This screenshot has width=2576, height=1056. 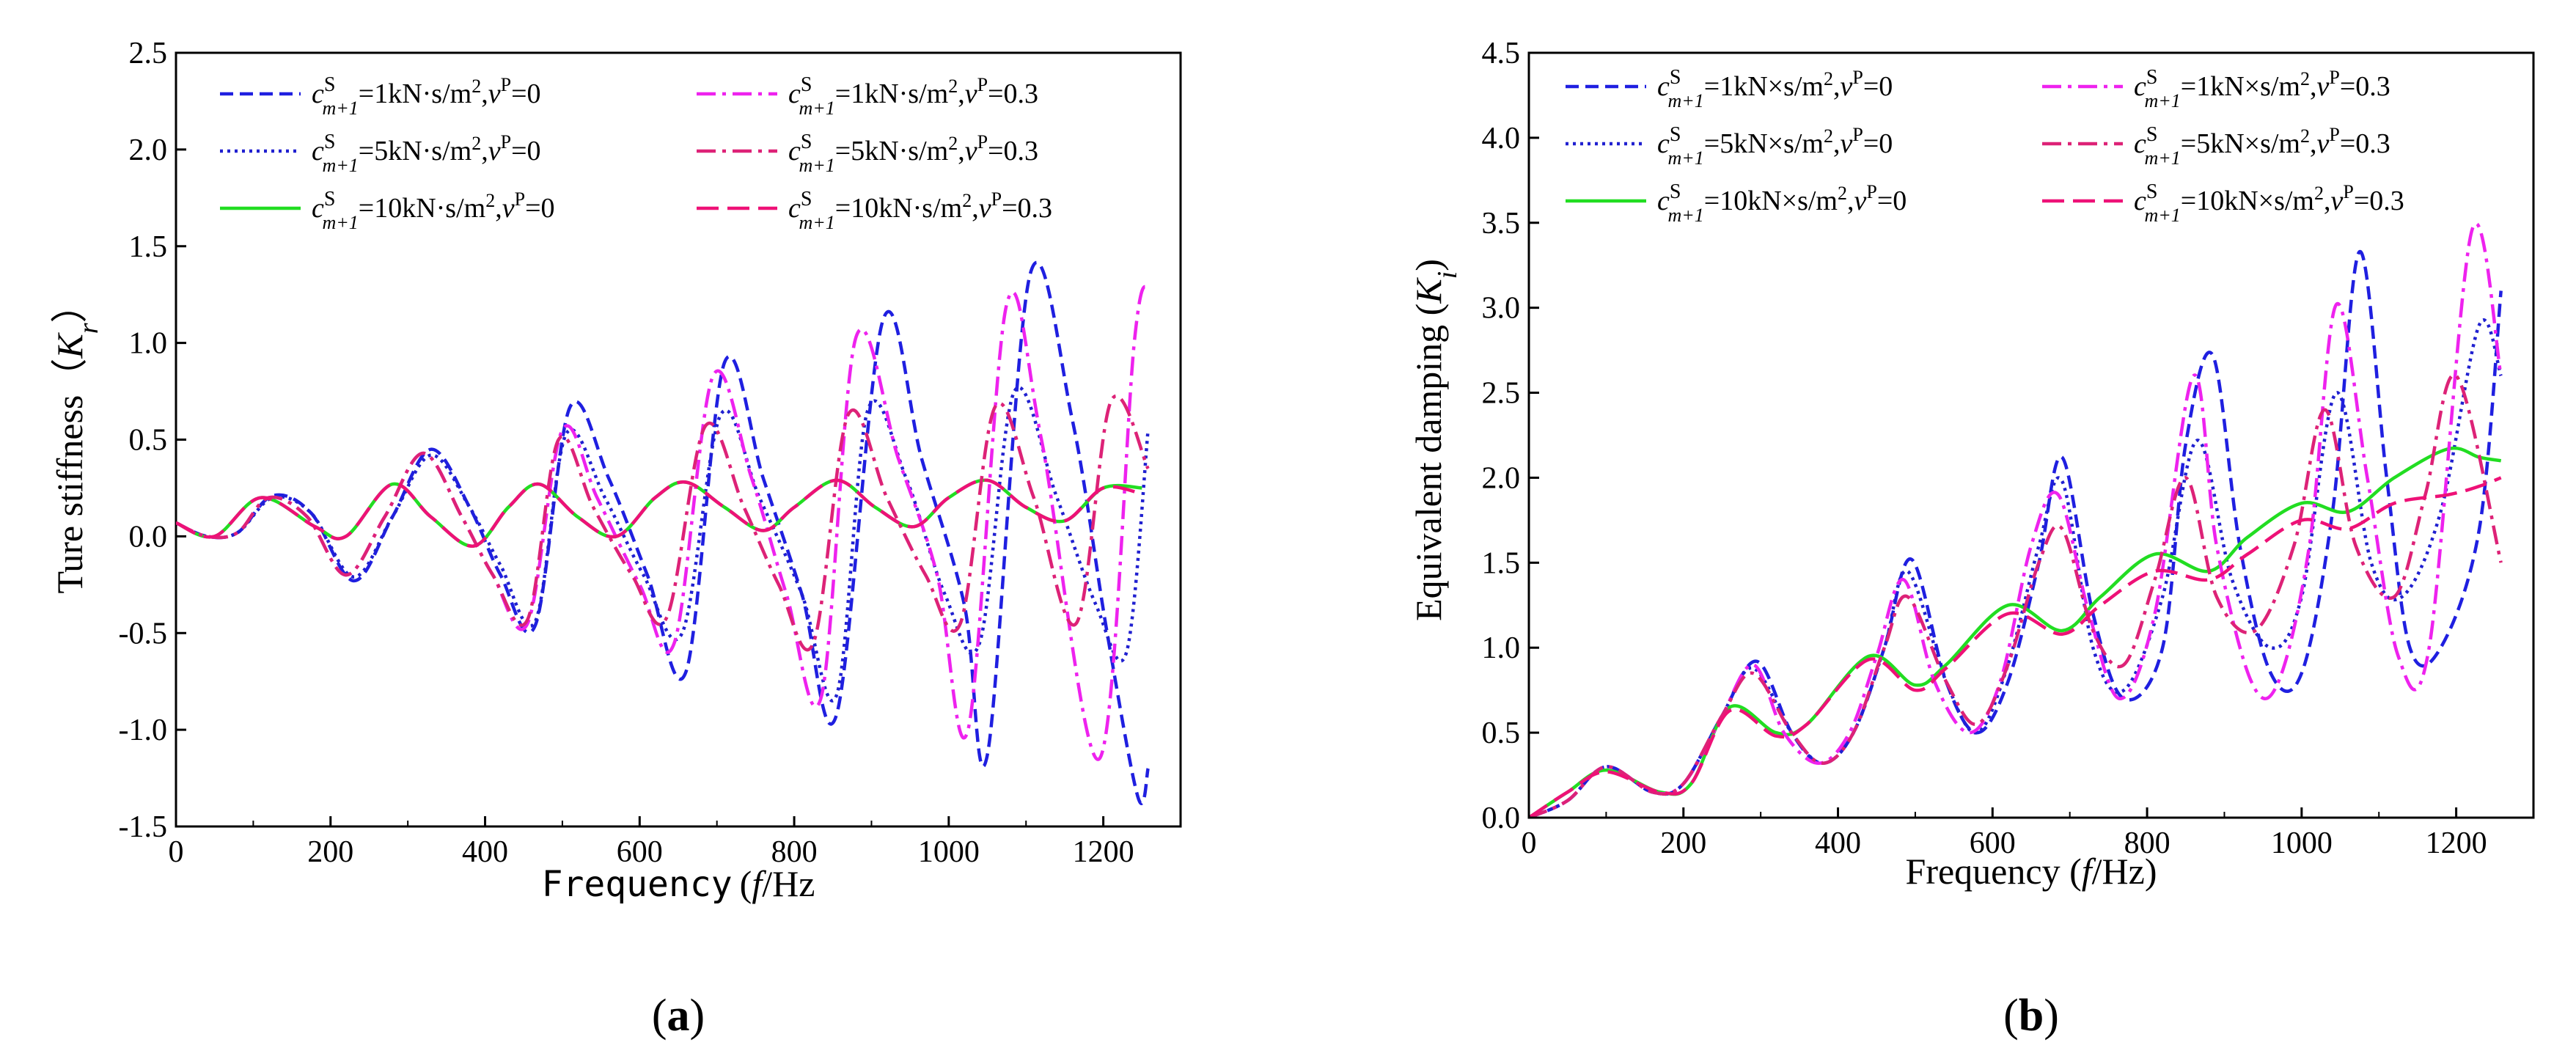 I want to click on panel-a-label-close: ), so click(x=698, y=1016).